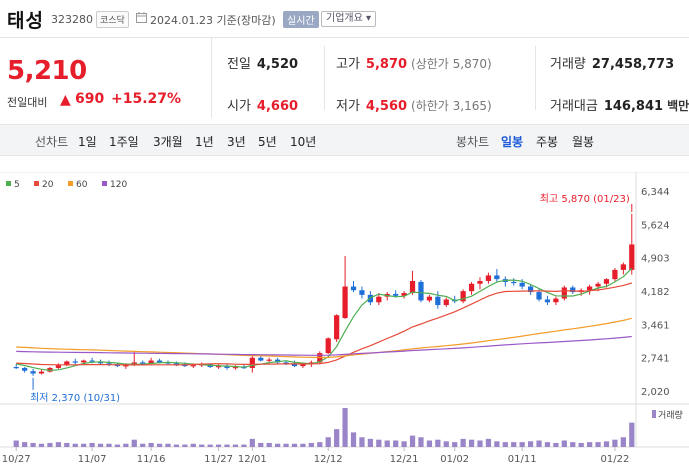 This screenshot has height=470, width=689. I want to click on market-badge: 코스닥, so click(112, 19).